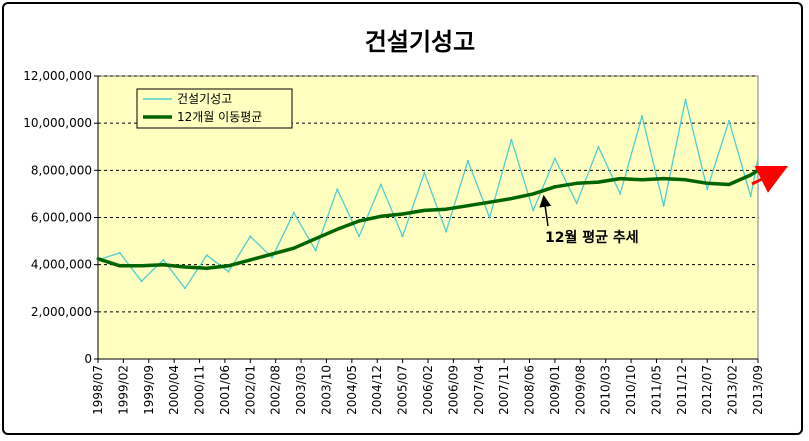 The image size is (809, 441). What do you see at coordinates (428, 390) in the screenshot?
I see `x-tick-label: 2006/02` at bounding box center [428, 390].